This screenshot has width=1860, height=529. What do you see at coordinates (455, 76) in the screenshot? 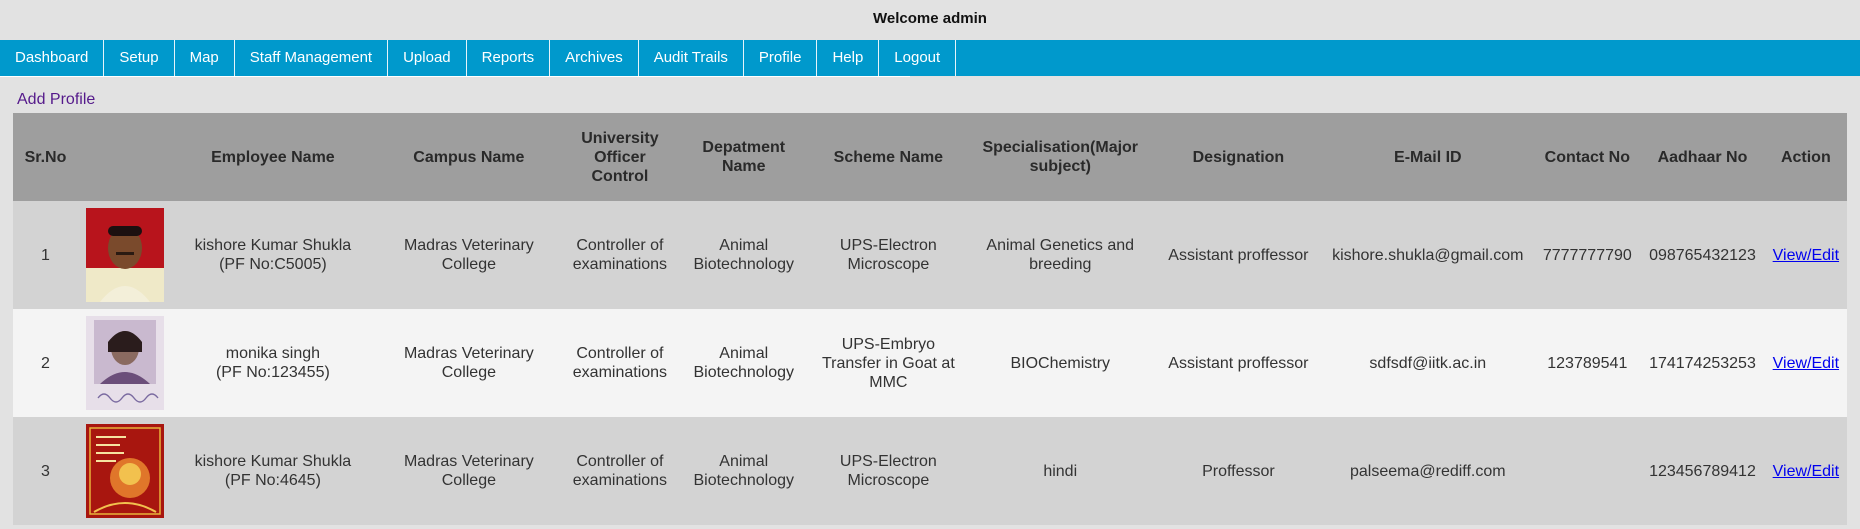
I see `nav-underline` at bounding box center [455, 76].